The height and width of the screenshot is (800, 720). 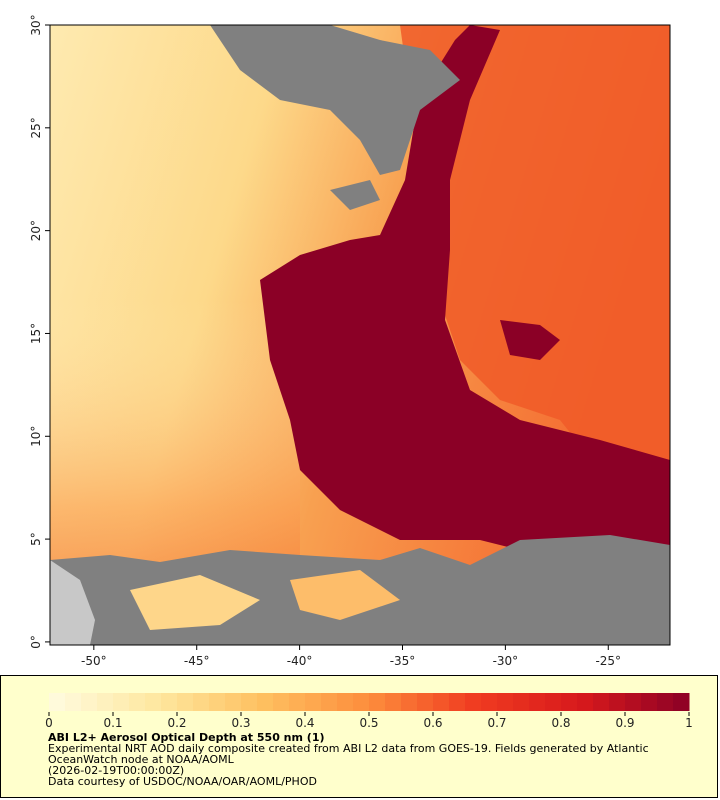 I want to click on y-tick-label: 25°, so click(x=36, y=127).